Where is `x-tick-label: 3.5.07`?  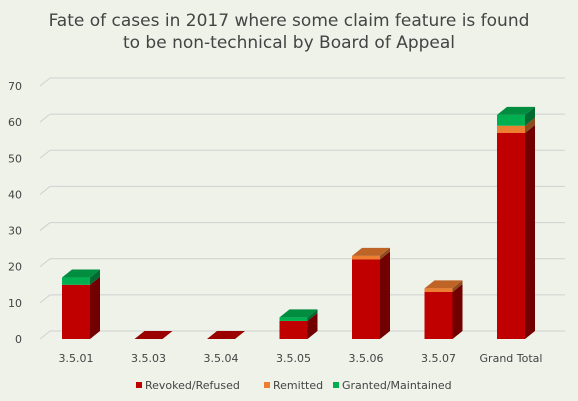
x-tick-label: 3.5.07 is located at coordinates (438, 358).